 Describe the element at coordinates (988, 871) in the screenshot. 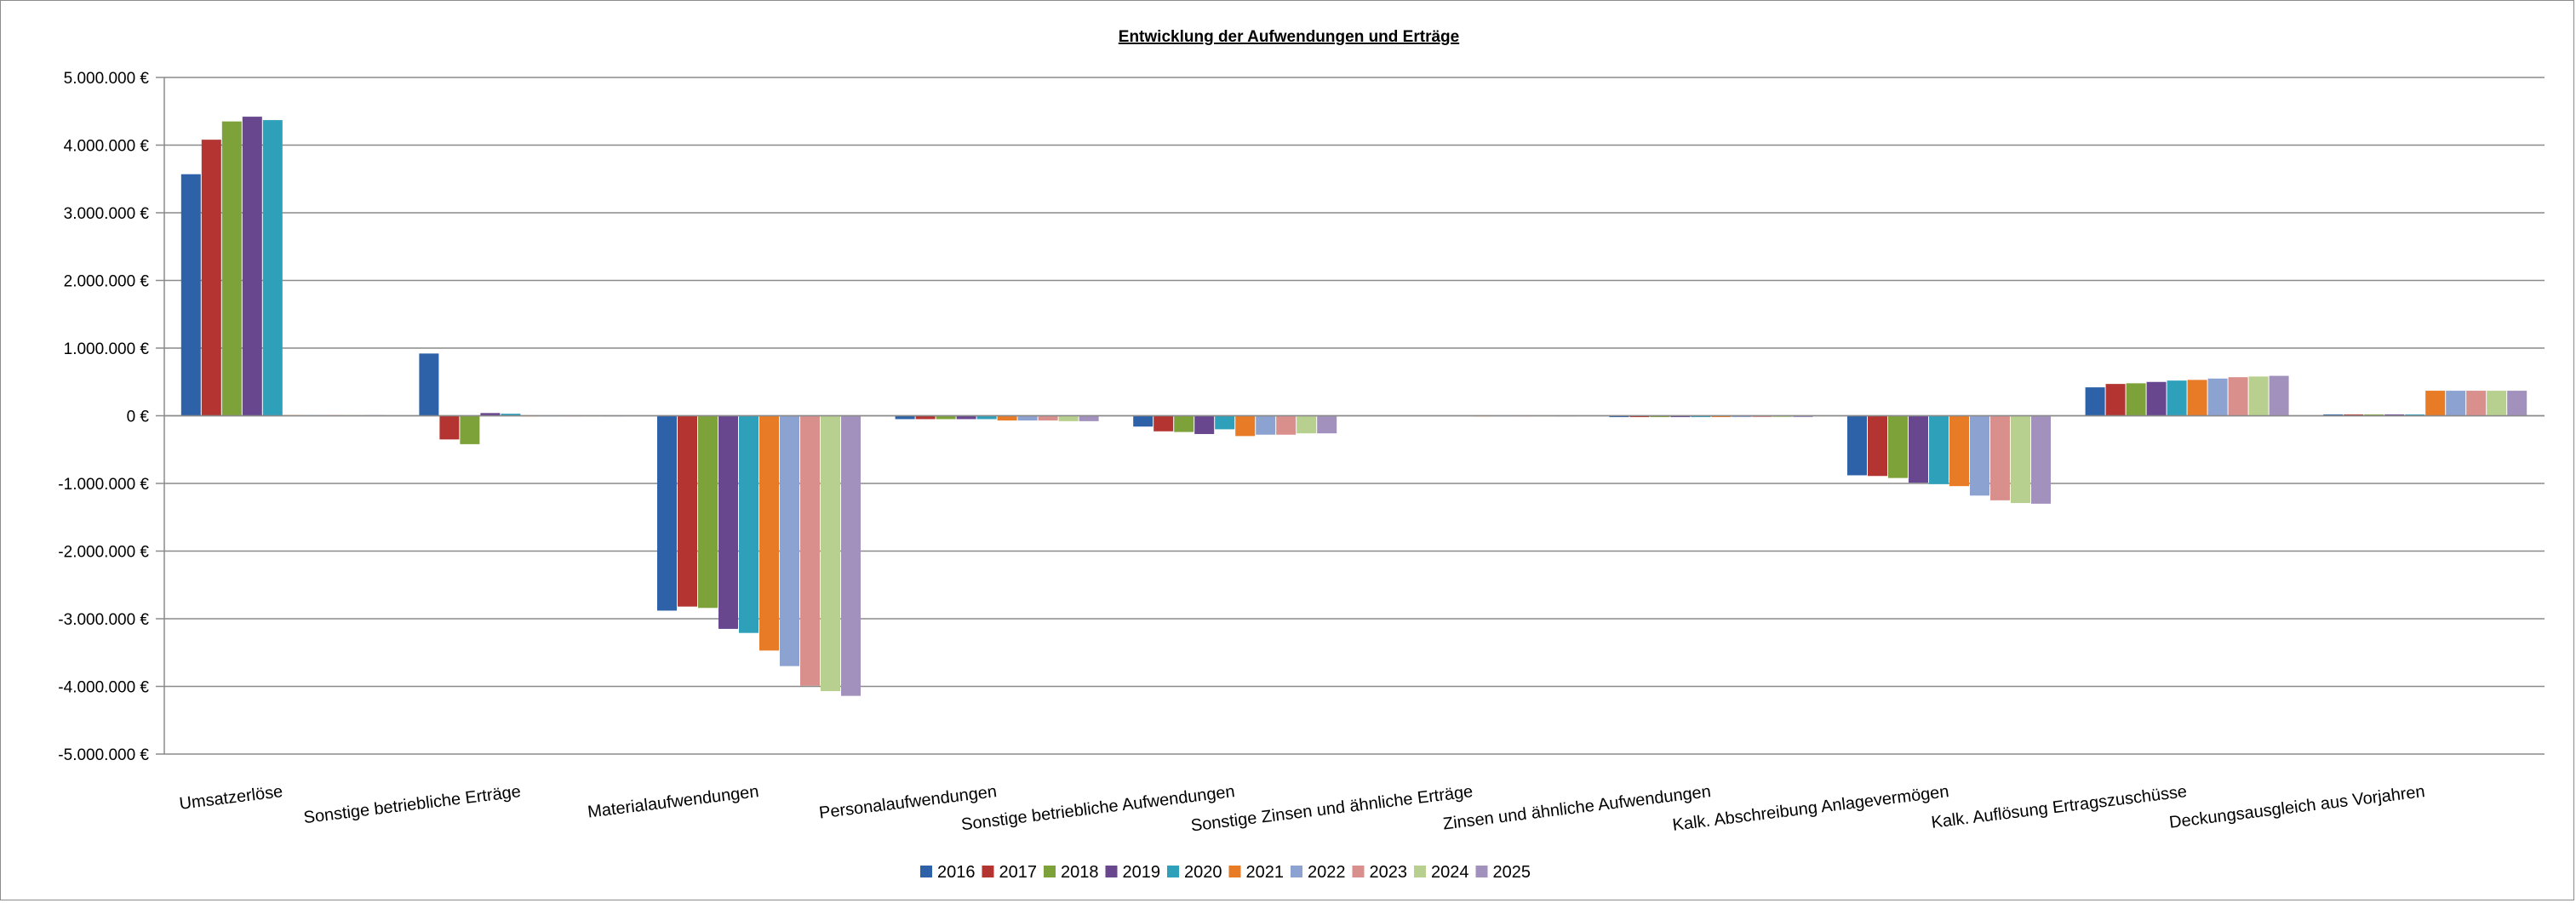

I see `legend-swatch-2017` at that location.